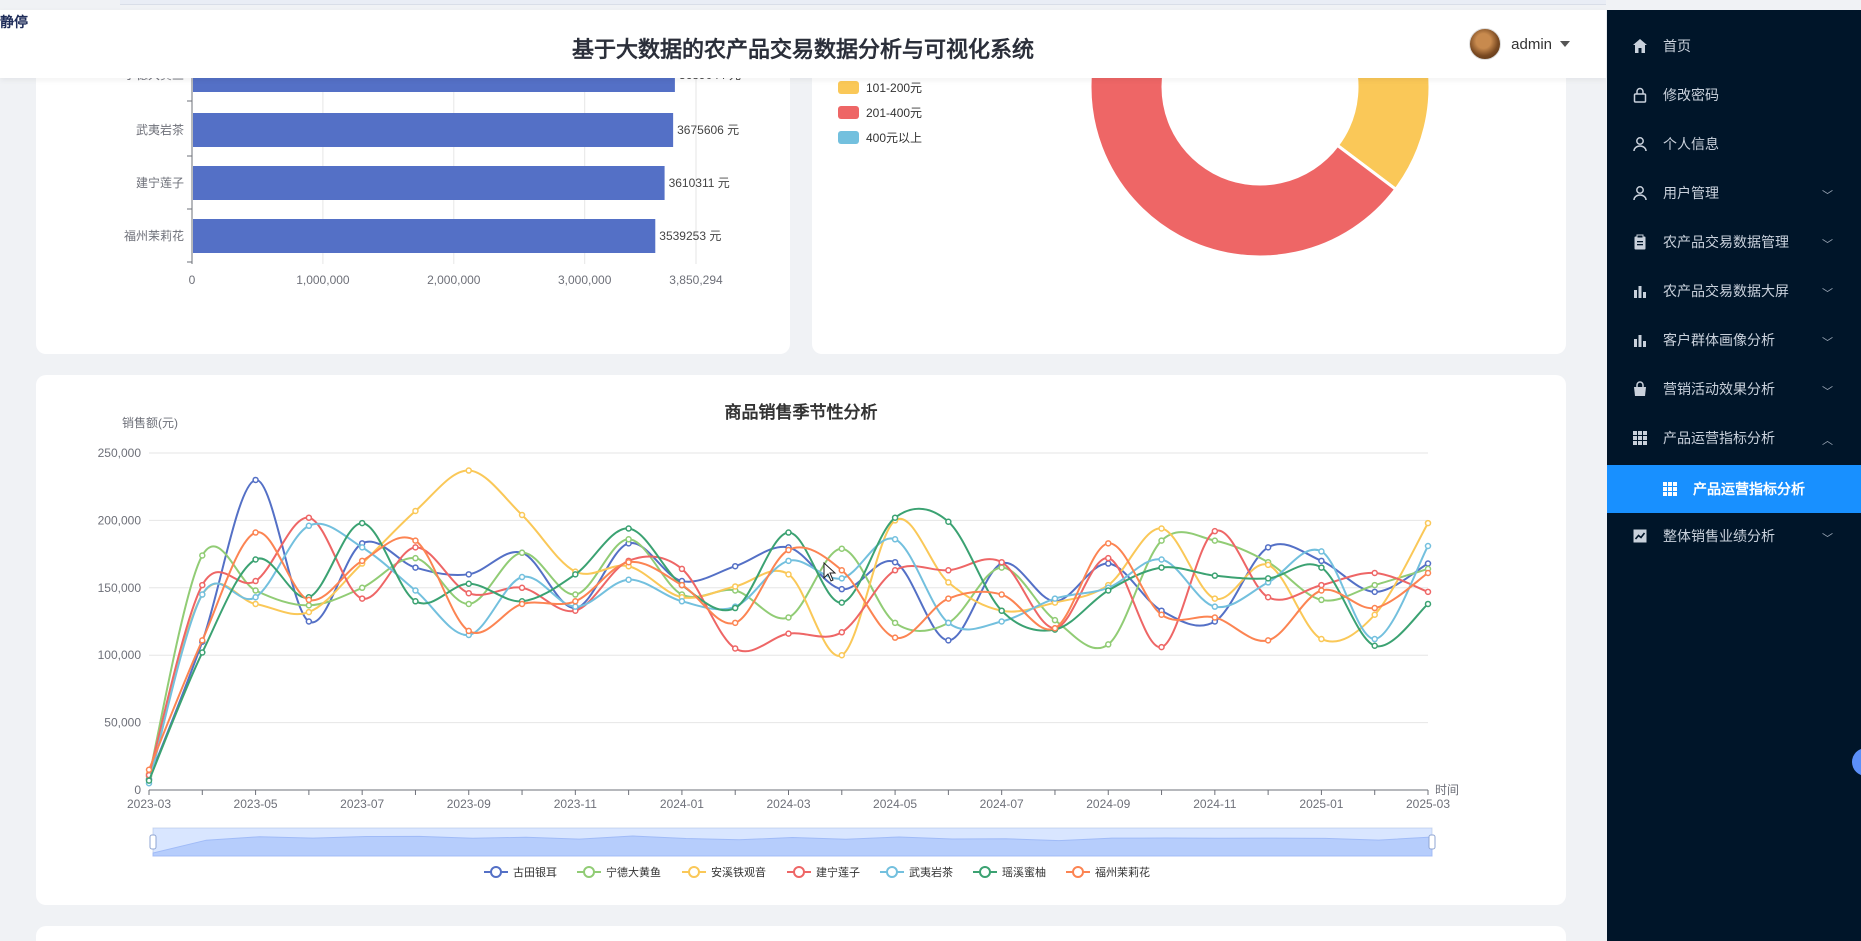 This screenshot has height=941, width=1861. What do you see at coordinates (1734, 95) in the screenshot?
I see `sidebar-item-1: 修改密码` at bounding box center [1734, 95].